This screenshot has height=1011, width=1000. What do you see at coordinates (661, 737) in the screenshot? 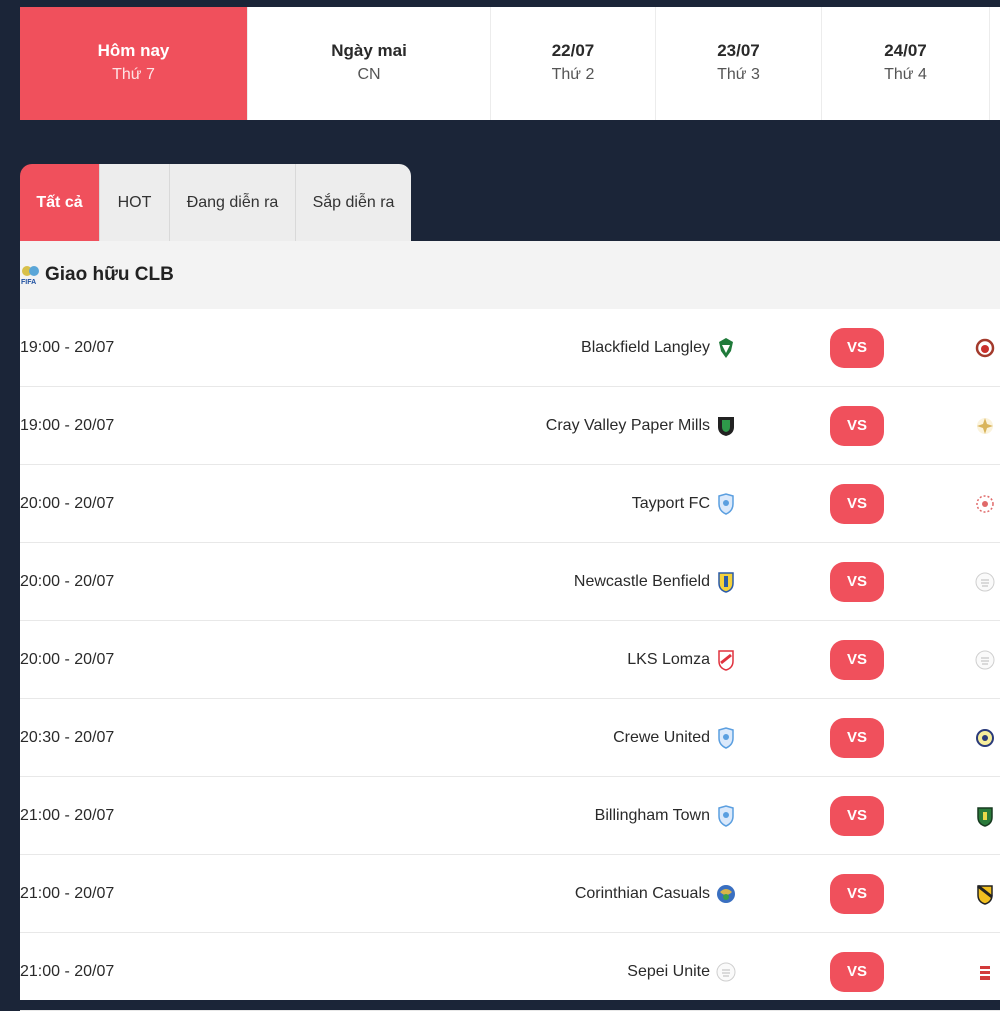
I see `home-team-name: Crewe United` at bounding box center [661, 737].